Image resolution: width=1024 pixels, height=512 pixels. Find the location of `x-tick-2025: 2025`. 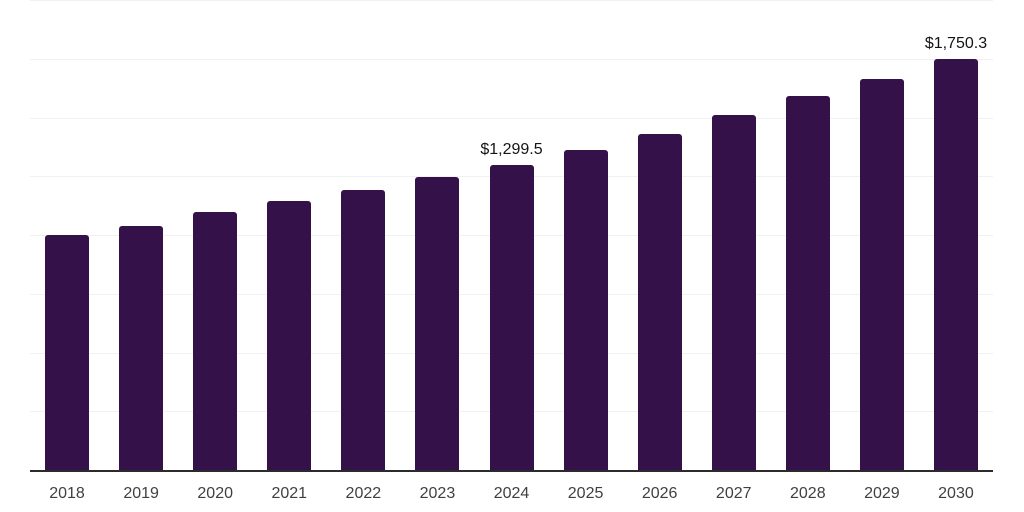

x-tick-2025: 2025 is located at coordinates (585, 493).